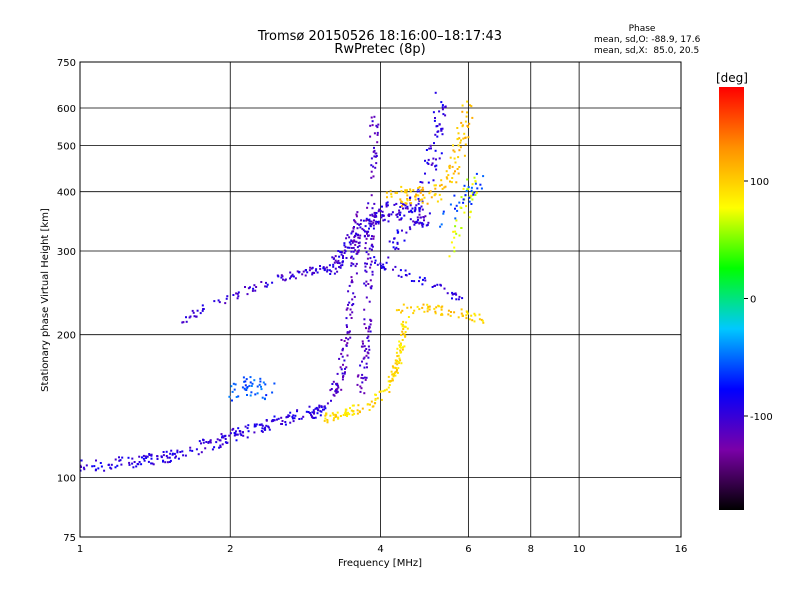  I want to click on y-tick-label: 750, so click(66, 63).